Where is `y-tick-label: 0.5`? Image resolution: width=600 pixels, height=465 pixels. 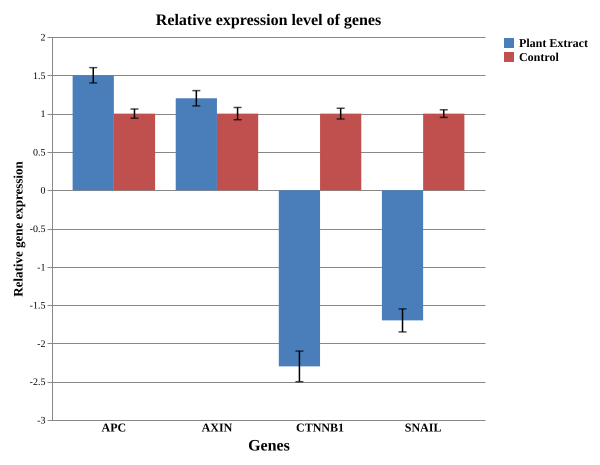
y-tick-label: 0.5 is located at coordinates (39, 152).